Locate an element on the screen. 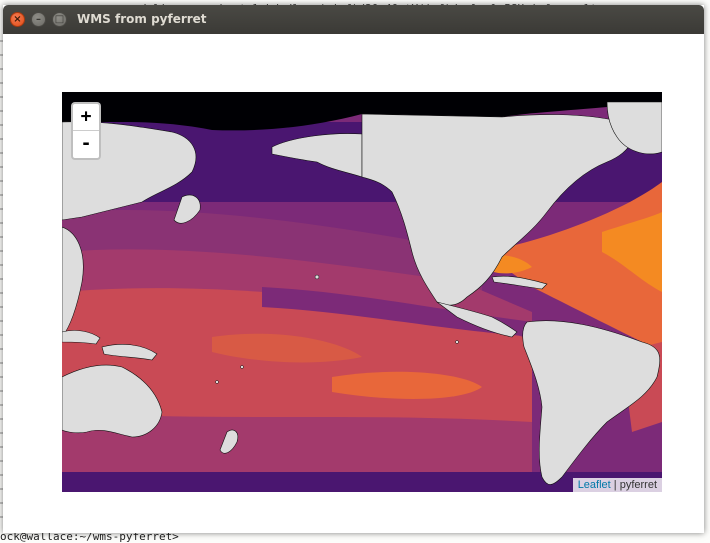 The width and height of the screenshot is (710, 543). island-hawaii is located at coordinates (317, 277).